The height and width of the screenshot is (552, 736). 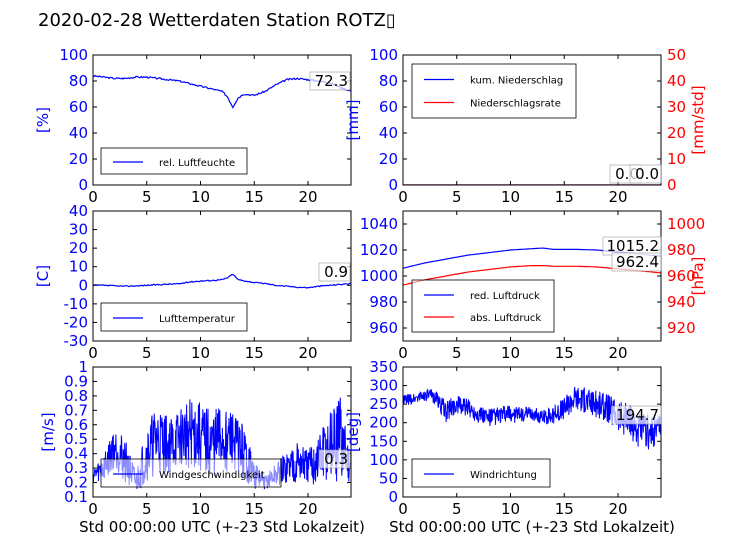 I want to click on value-annotation: 0.0, so click(x=647, y=174).